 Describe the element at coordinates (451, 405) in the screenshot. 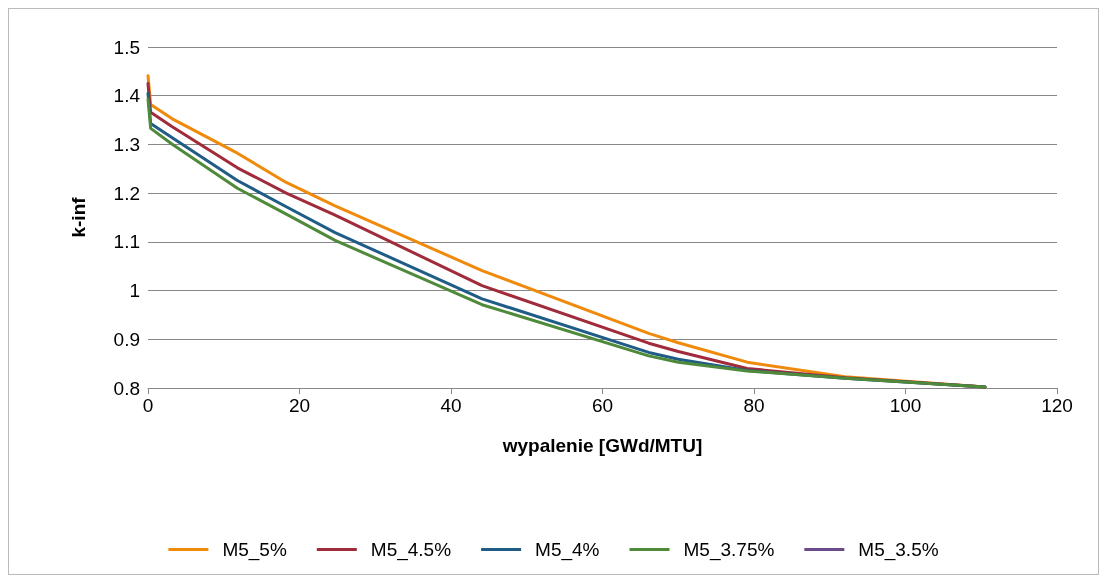

I see `x-tick-label: 40` at that location.